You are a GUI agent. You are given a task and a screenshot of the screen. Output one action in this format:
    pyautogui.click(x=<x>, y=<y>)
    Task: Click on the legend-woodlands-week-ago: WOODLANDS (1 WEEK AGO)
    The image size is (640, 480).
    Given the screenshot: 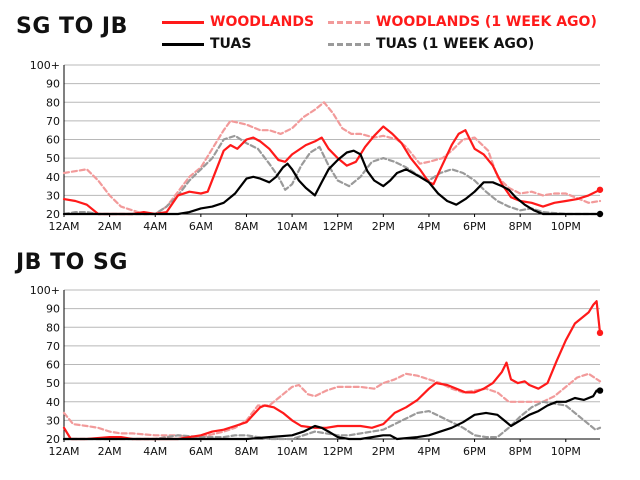 What is the action you would take?
    pyautogui.click(x=462, y=22)
    